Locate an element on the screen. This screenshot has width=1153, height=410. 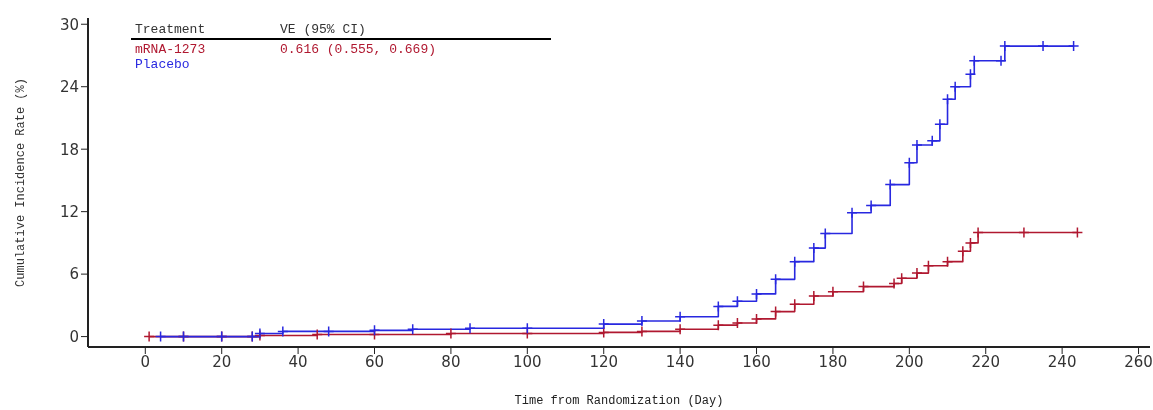
x-axis-title: Time from Randomization (Day) is located at coordinates (619, 401).